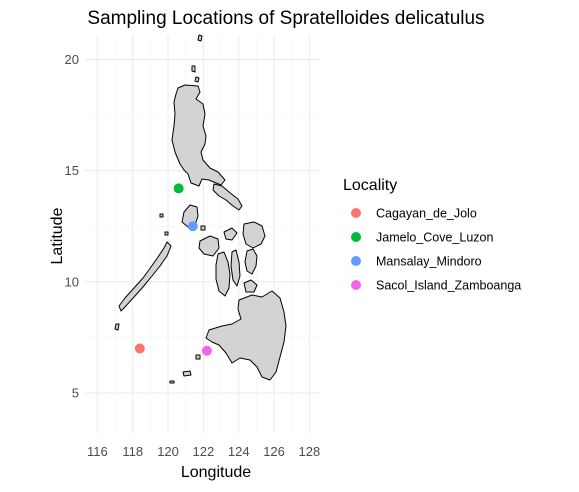  Describe the element at coordinates (239, 451) in the screenshot. I see `x-tick-label: 124` at that location.